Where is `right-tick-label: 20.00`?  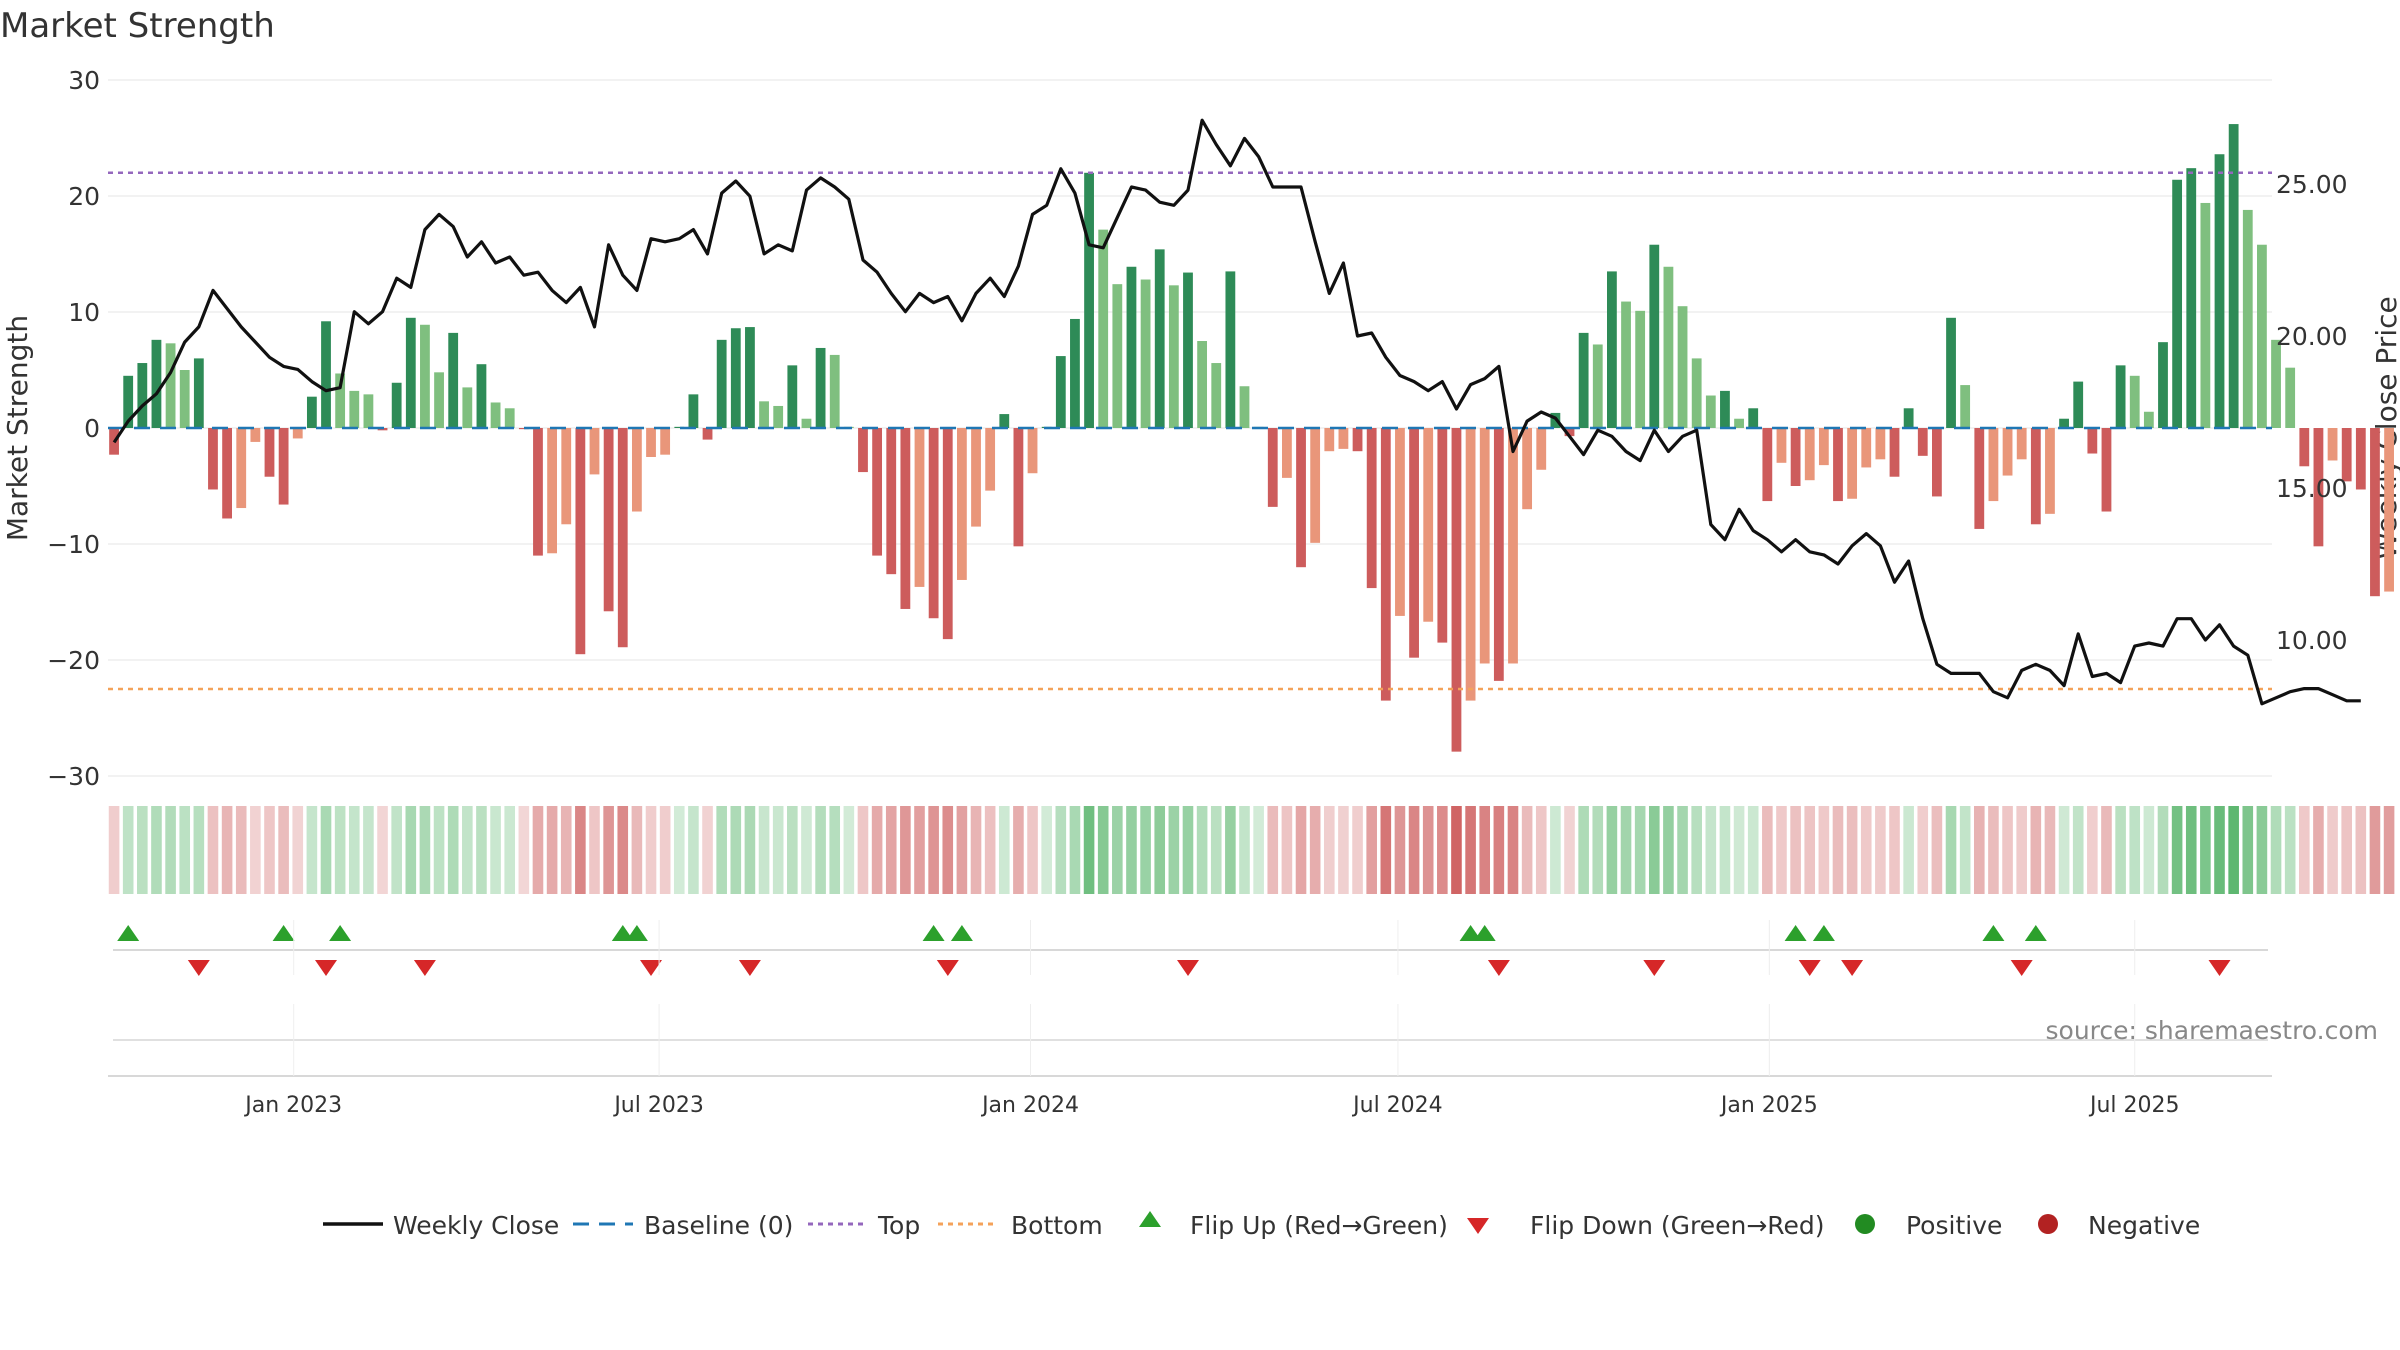 right-tick-label: 20.00 is located at coordinates (2312, 336).